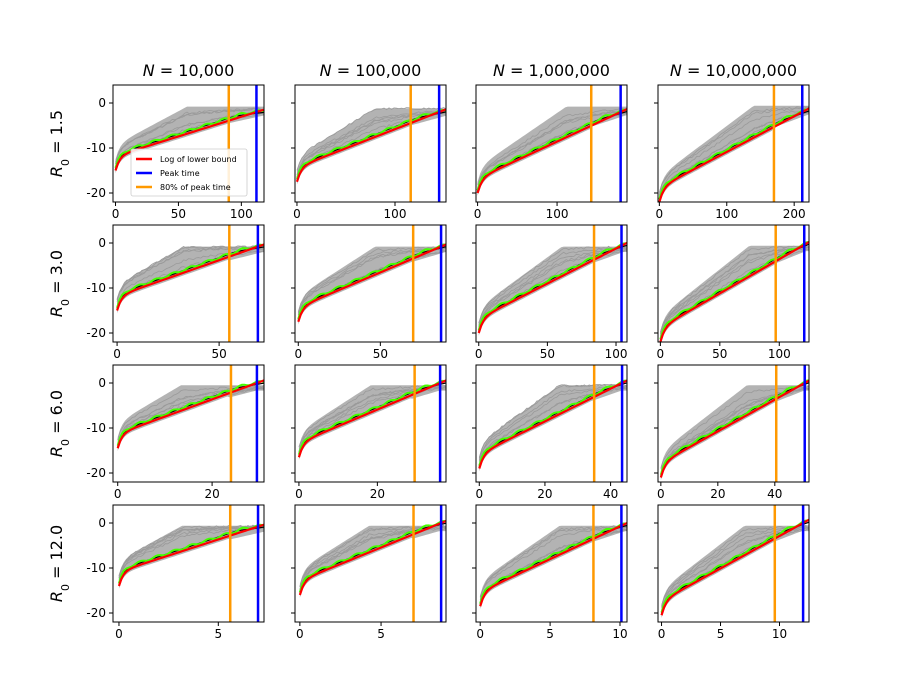  I want to click on column-title: N = 100,000, so click(371, 70).